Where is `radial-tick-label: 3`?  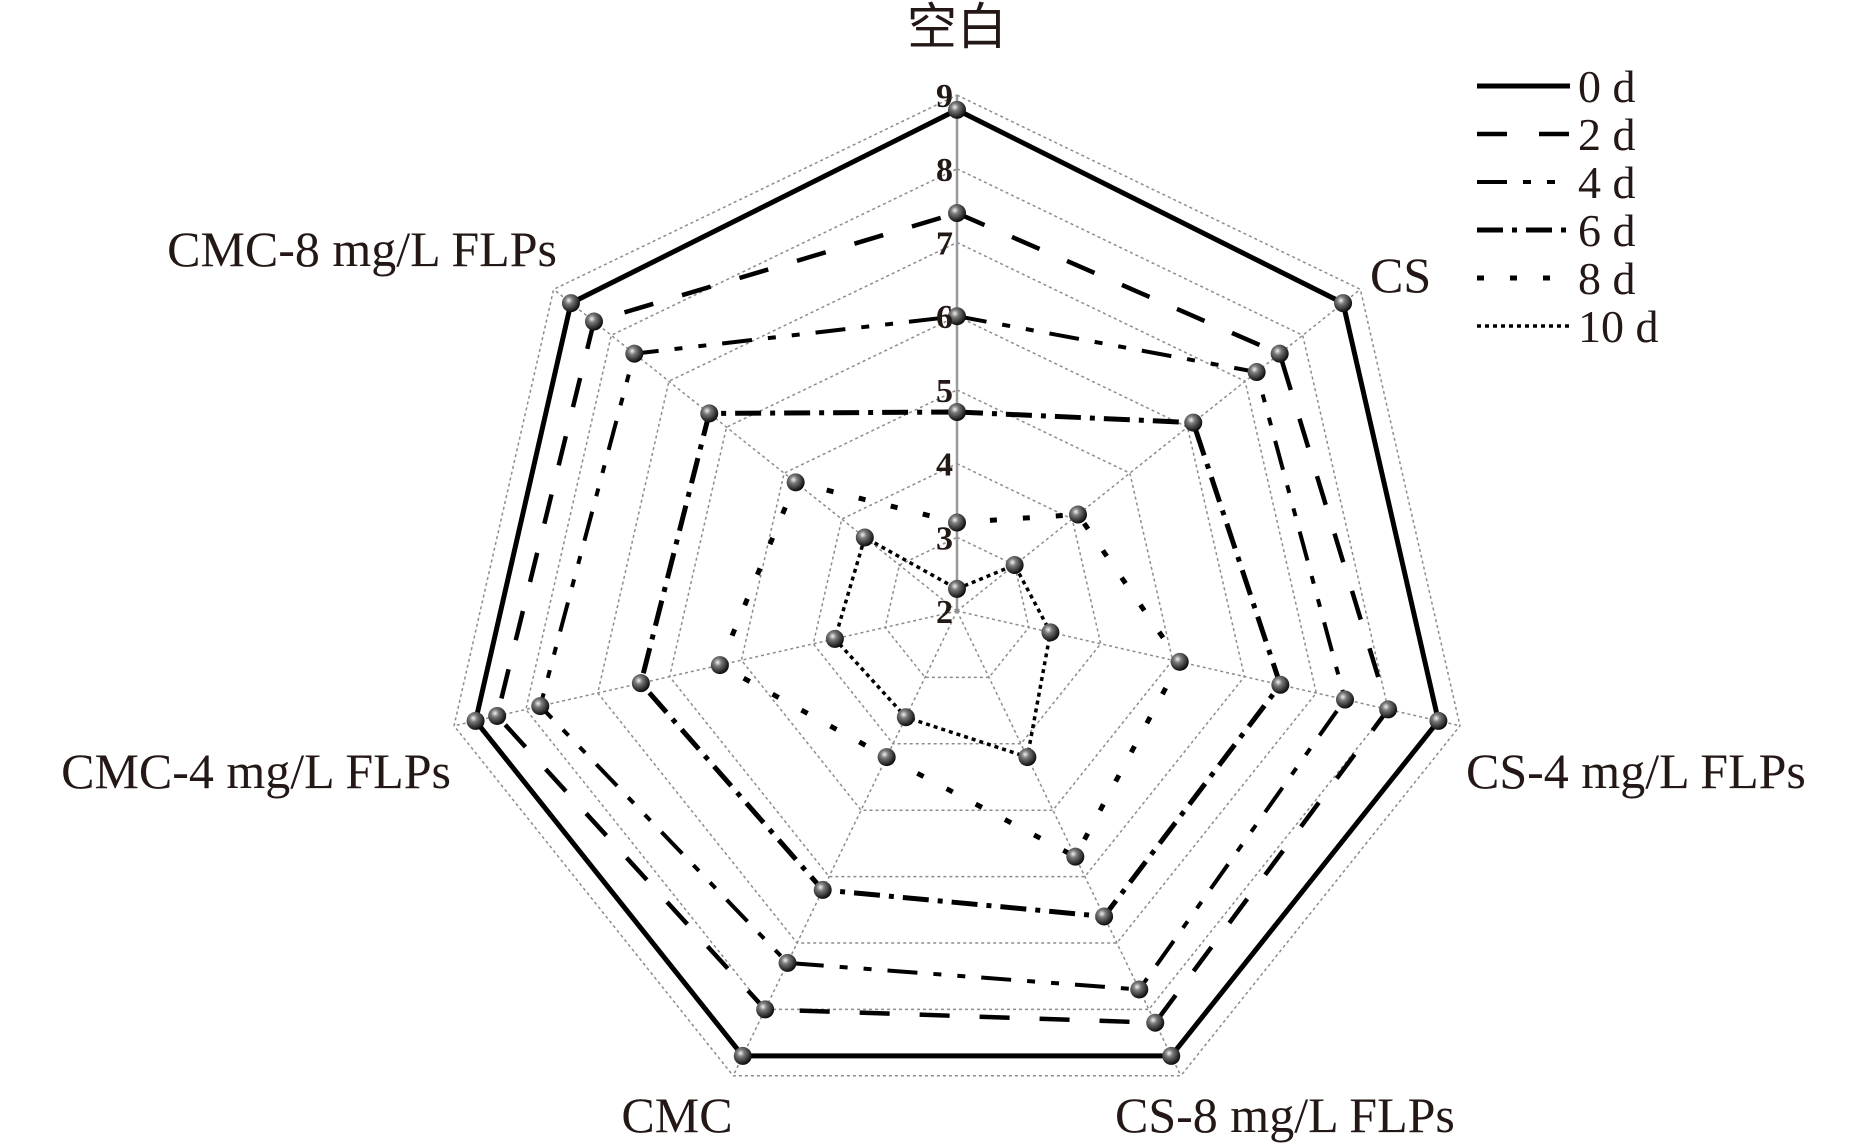 radial-tick-label: 3 is located at coordinates (944, 538).